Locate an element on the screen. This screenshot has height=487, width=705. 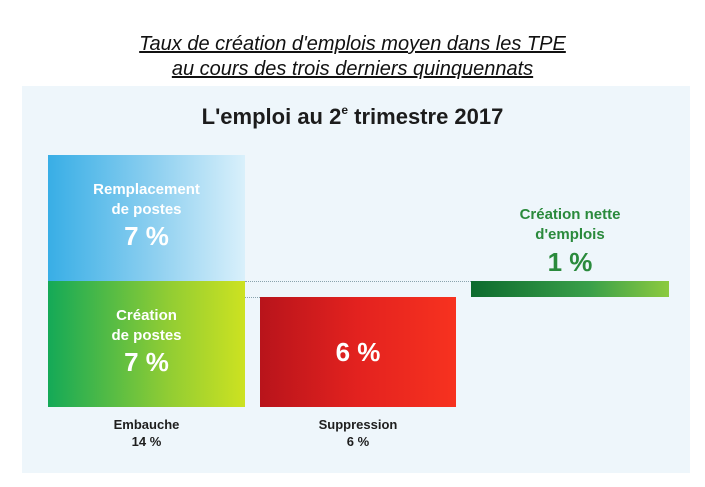
subtitle-main: L'emploi au 2 is located at coordinates (271, 116).